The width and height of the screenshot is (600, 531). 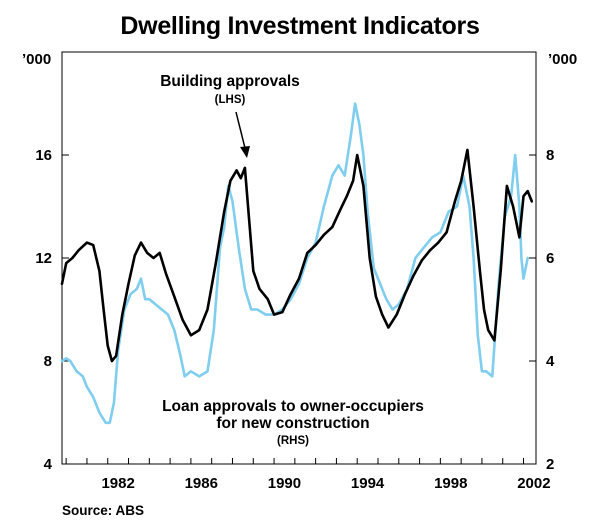 What do you see at coordinates (36, 59) in the screenshot?
I see `left-axis-unit: ’000` at bounding box center [36, 59].